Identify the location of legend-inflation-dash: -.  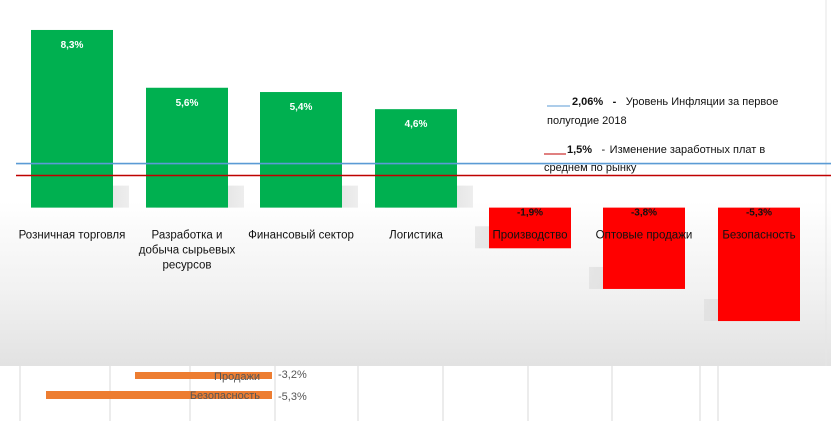
(615, 102).